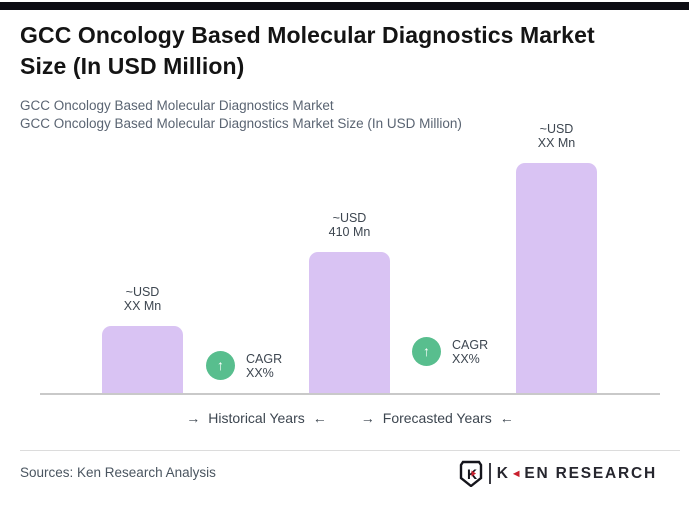 This screenshot has height=520, width=700. What do you see at coordinates (350, 394) in the screenshot?
I see `x-axis-line` at bounding box center [350, 394].